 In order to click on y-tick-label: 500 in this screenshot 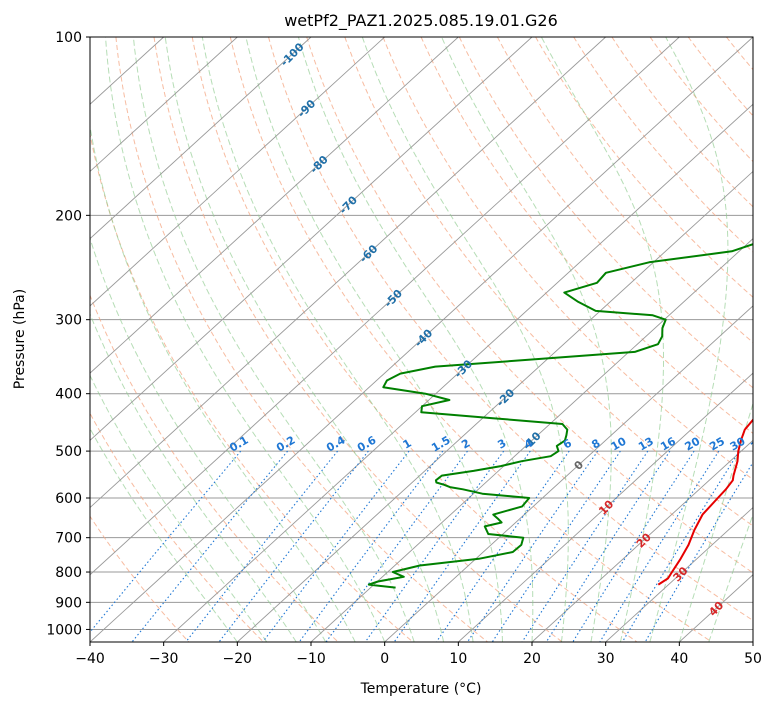, I will do `click(68, 452)`.